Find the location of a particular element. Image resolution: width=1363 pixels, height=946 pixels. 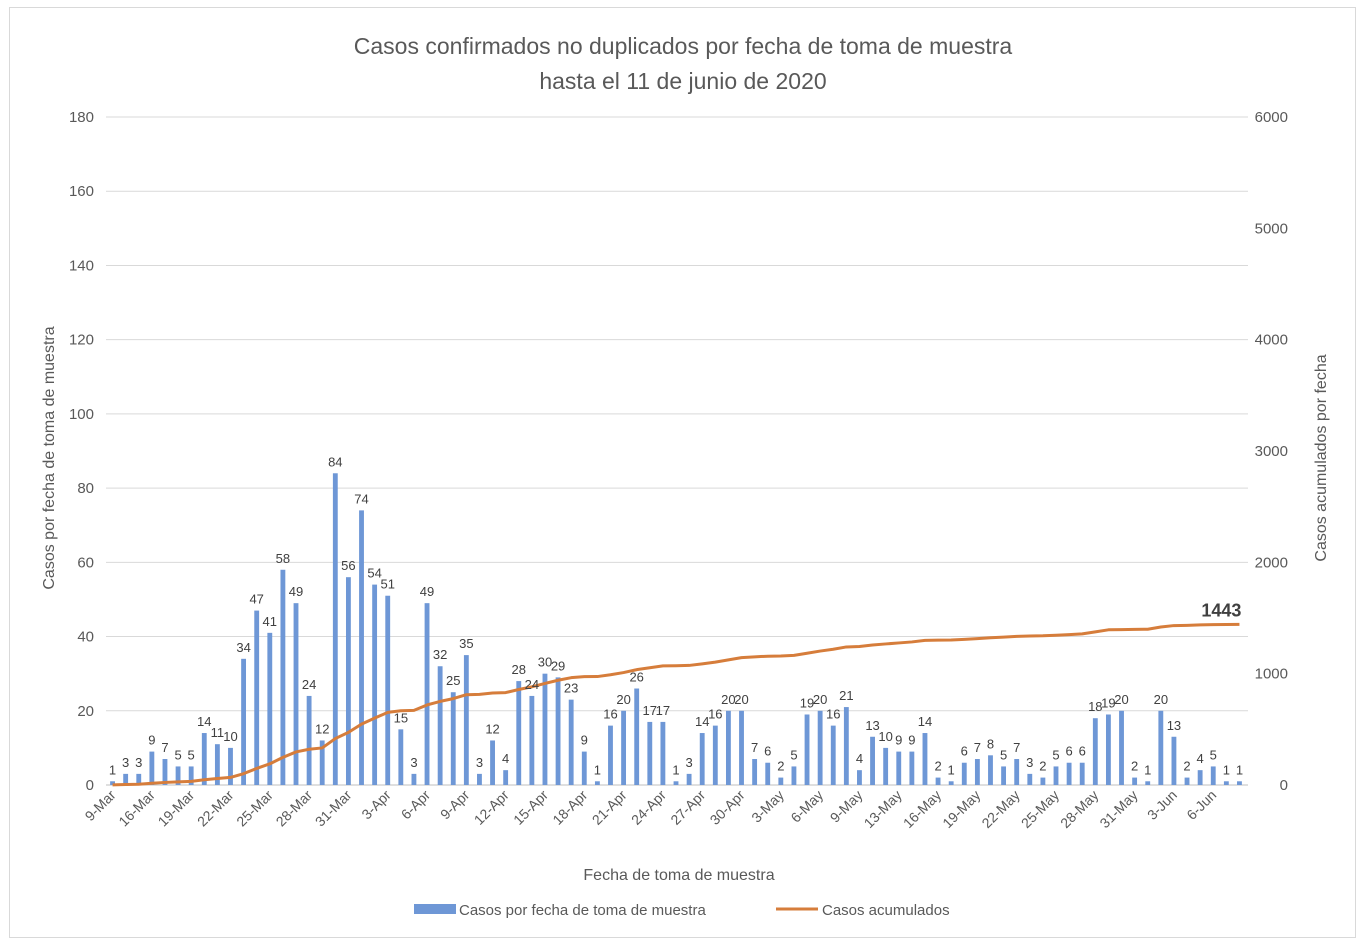

x-tick-label: 13-May is located at coordinates (883, 809).